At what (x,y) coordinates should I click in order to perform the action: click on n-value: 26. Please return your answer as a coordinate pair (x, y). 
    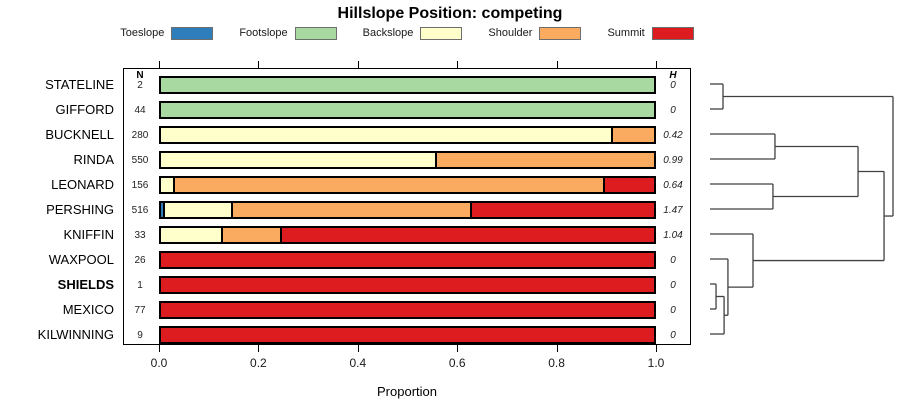
    Looking at the image, I should click on (140, 260).